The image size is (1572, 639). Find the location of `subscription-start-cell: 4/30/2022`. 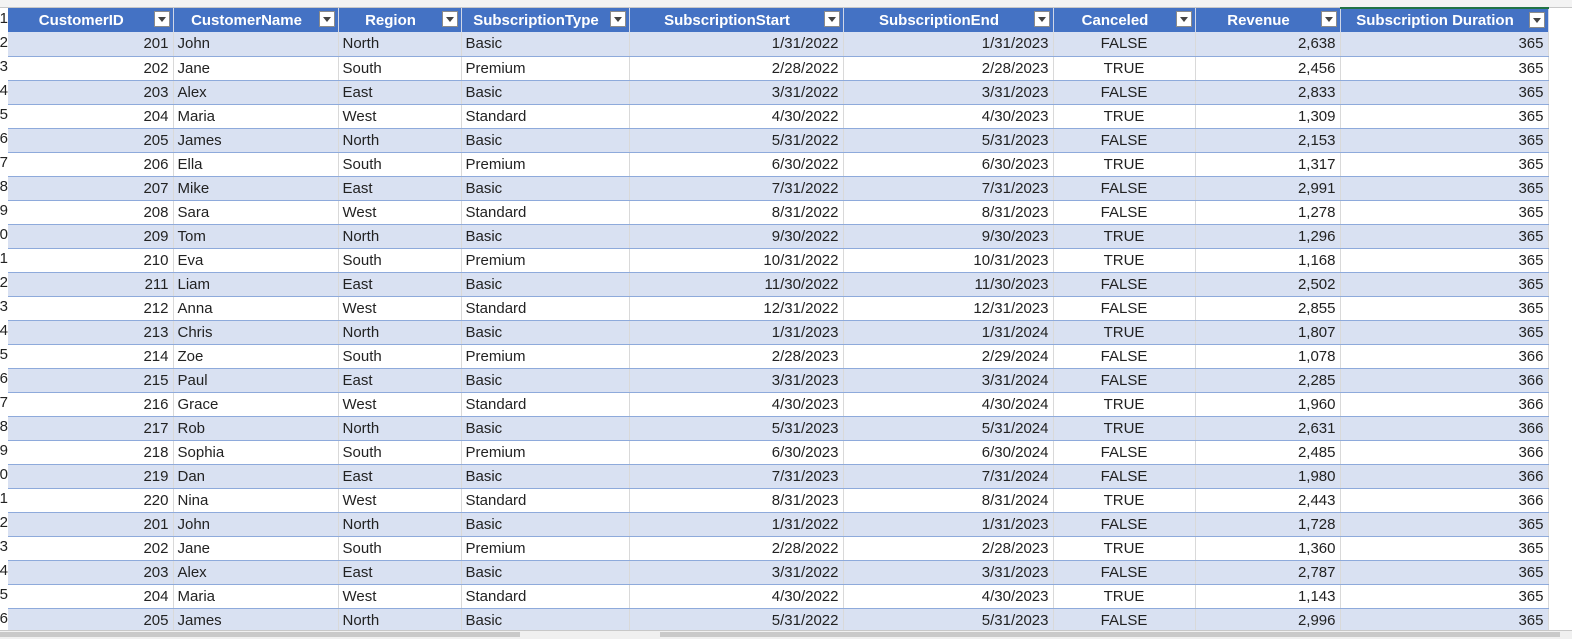

subscription-start-cell: 4/30/2022 is located at coordinates (736, 116).